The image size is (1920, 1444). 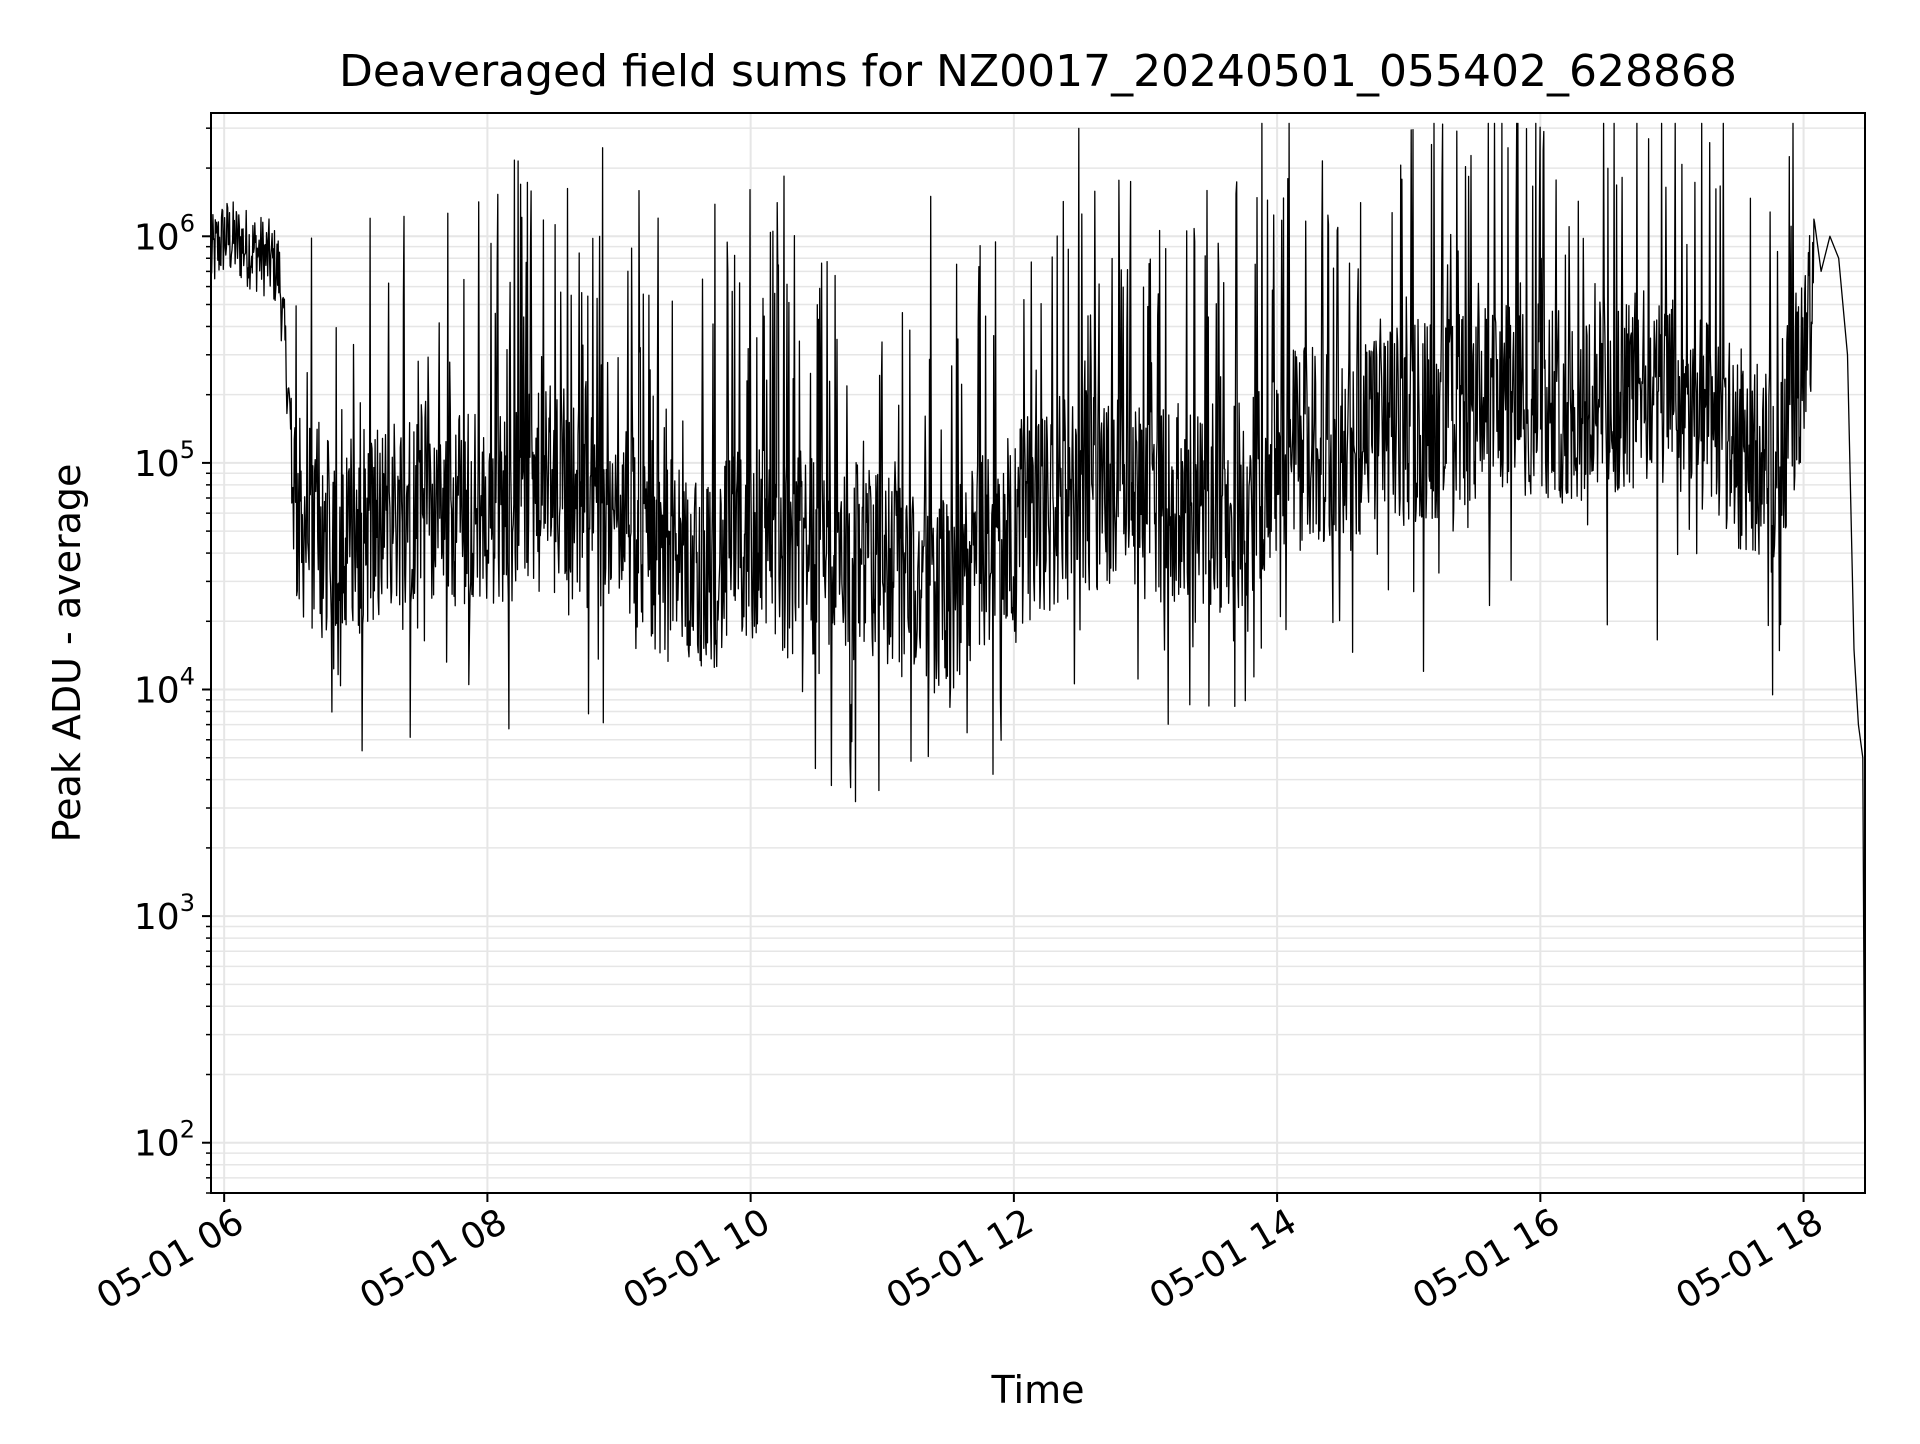 I want to click on y-tick-label: 10⁴, so click(x=164, y=687).